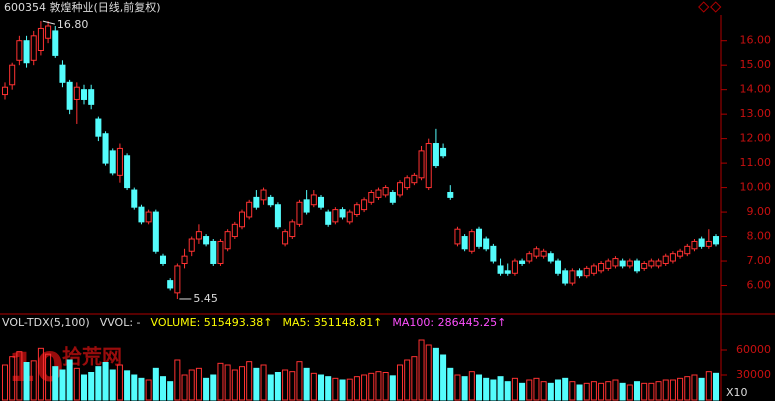  Describe the element at coordinates (753, 349) in the screenshot. I see `y2-tick-label: 60000` at that location.